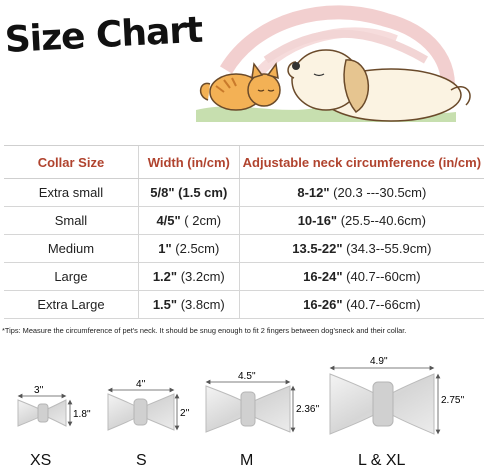  Describe the element at coordinates (71, 192) in the screenshot. I see `size-cell: Extra small` at that location.